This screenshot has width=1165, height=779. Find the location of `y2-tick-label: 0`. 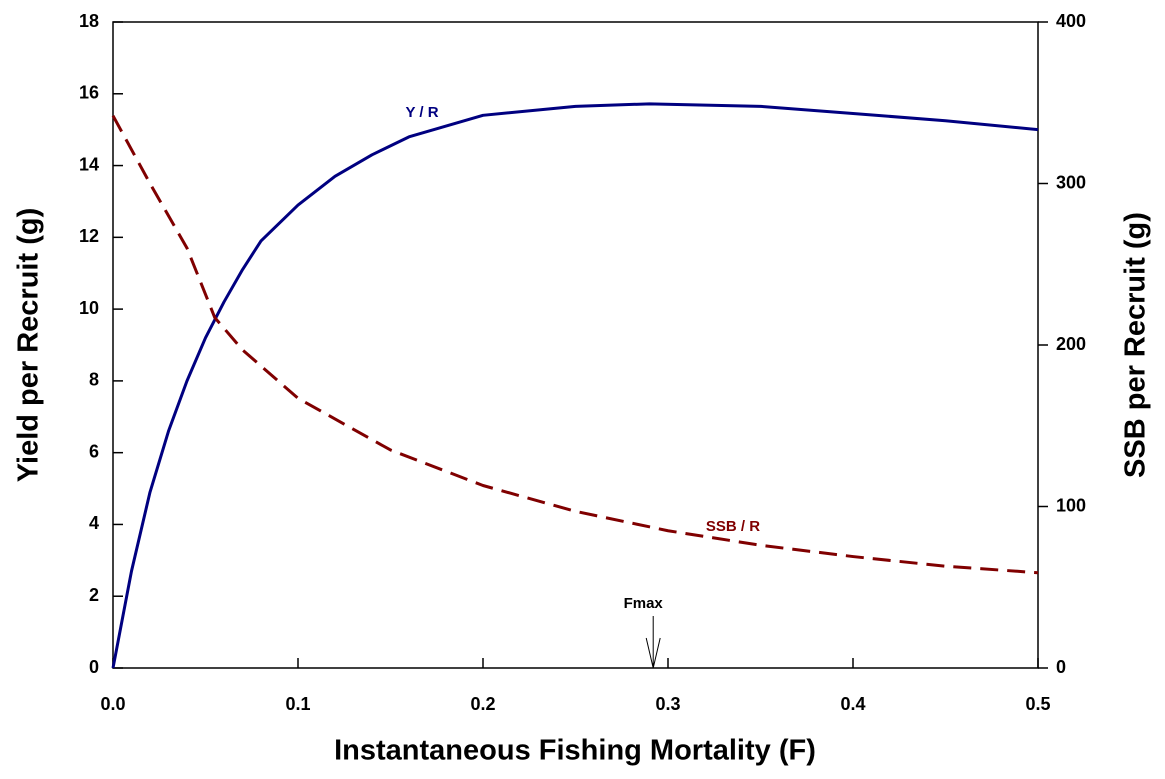

y2-tick-label: 0 is located at coordinates (1061, 667).